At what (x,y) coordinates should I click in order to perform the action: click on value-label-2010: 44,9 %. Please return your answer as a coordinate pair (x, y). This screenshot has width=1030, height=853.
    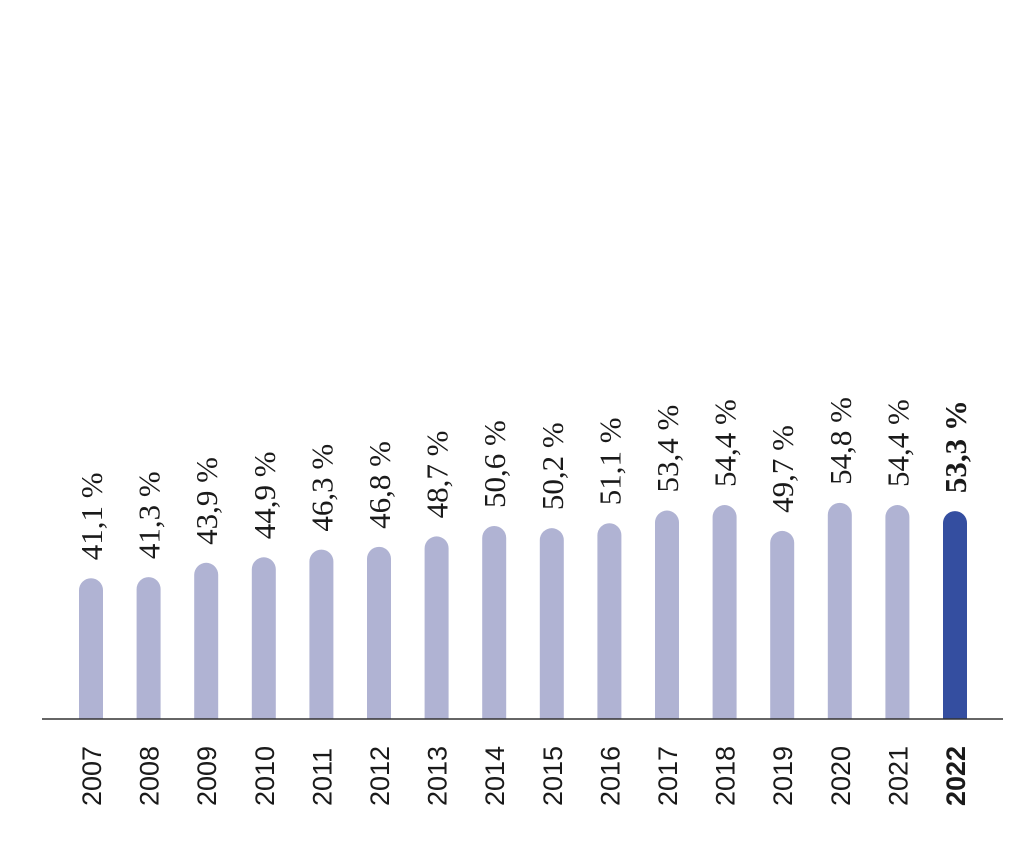
    Looking at the image, I should click on (264, 495).